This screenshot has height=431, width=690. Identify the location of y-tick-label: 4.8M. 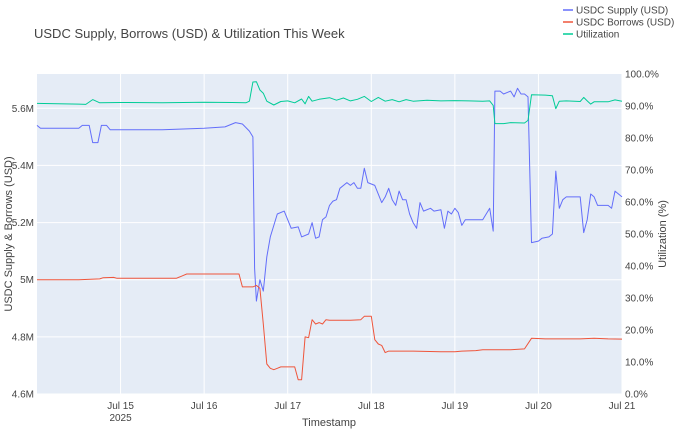
(23, 337).